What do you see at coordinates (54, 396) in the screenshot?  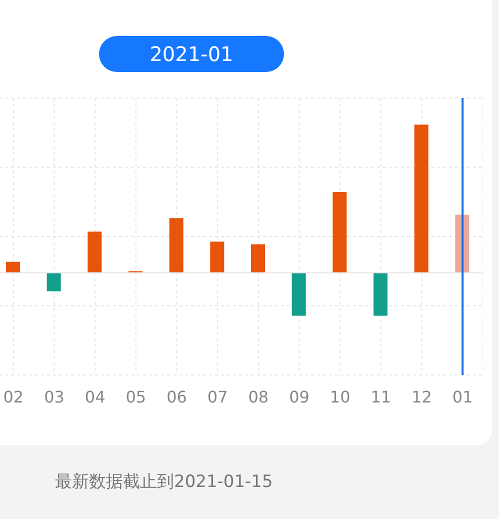 I see `x-tick-label: 03` at bounding box center [54, 396].